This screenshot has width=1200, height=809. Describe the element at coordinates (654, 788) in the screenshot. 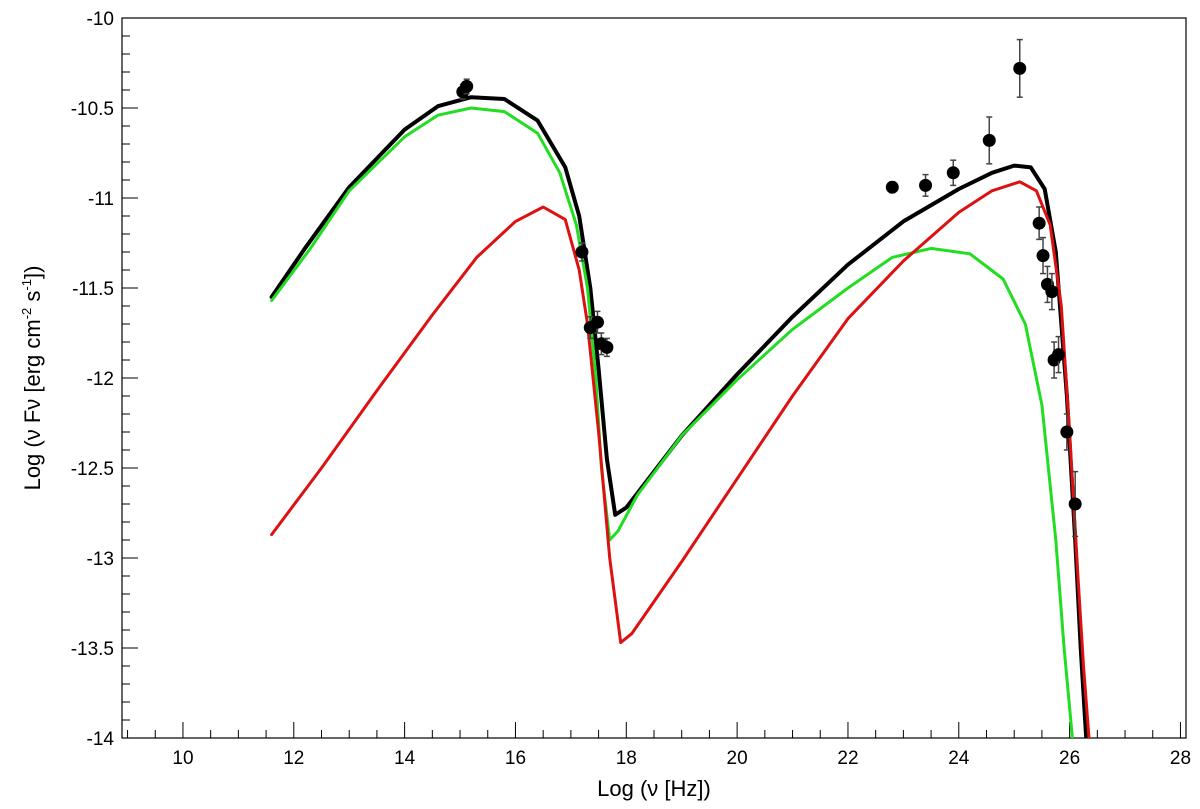

I see `x-axis-title: Log (ν [Hz])` at that location.